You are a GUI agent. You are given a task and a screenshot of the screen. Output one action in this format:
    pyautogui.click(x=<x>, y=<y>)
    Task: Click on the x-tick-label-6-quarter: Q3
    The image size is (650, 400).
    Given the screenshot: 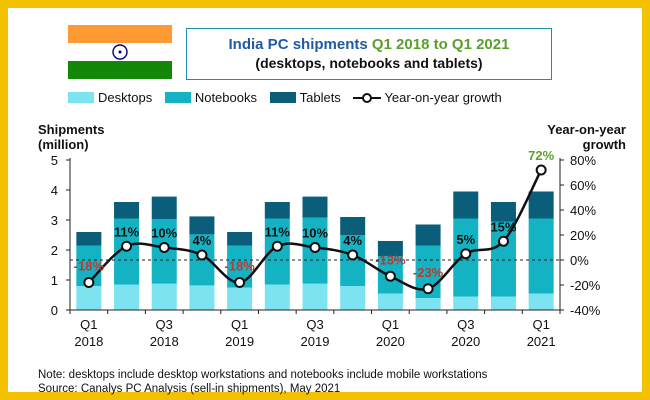 What is the action you would take?
    pyautogui.click(x=314, y=324)
    